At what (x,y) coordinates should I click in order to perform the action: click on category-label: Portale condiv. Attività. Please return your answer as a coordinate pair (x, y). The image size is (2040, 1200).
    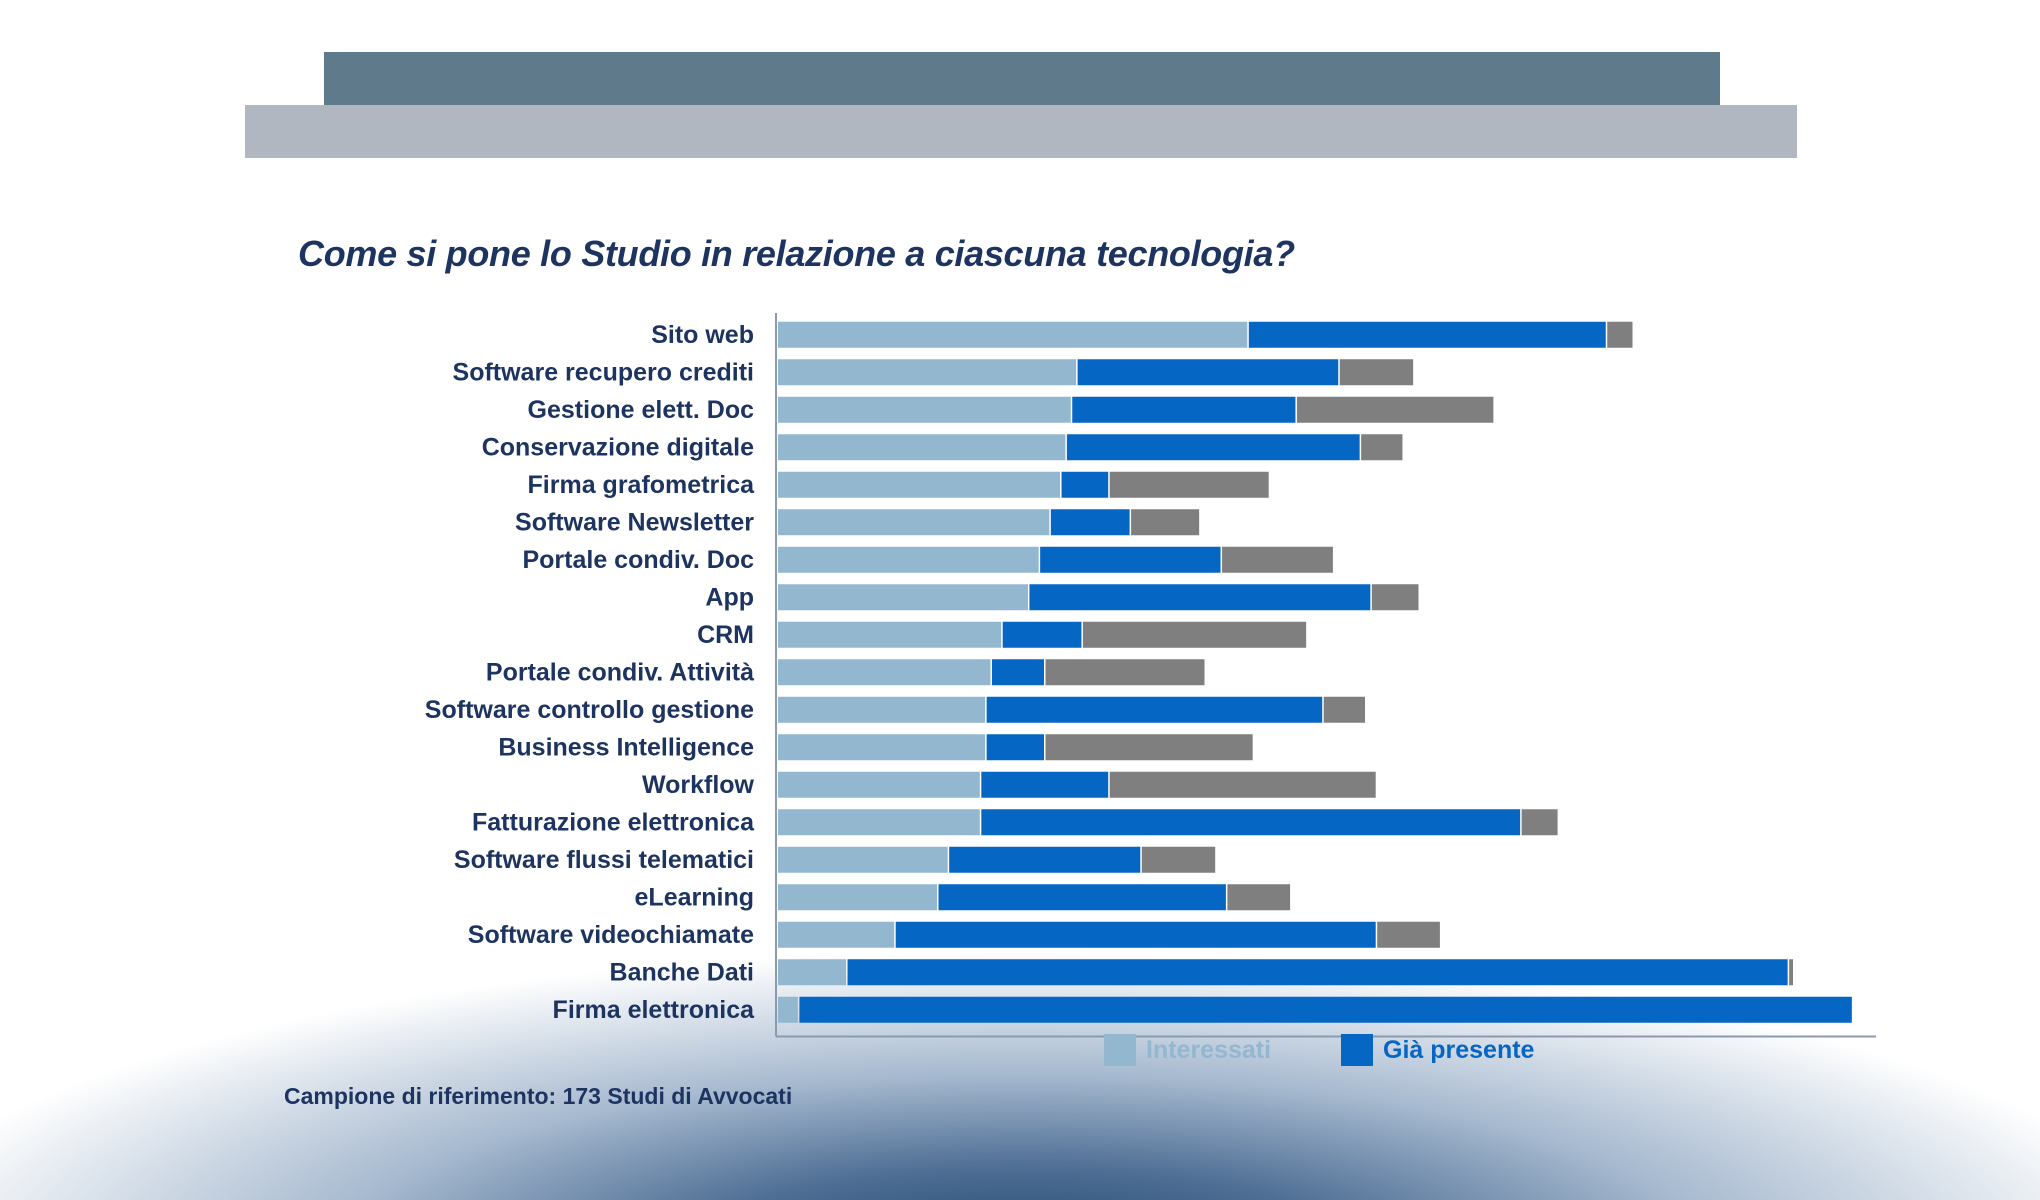
    Looking at the image, I should click on (620, 672).